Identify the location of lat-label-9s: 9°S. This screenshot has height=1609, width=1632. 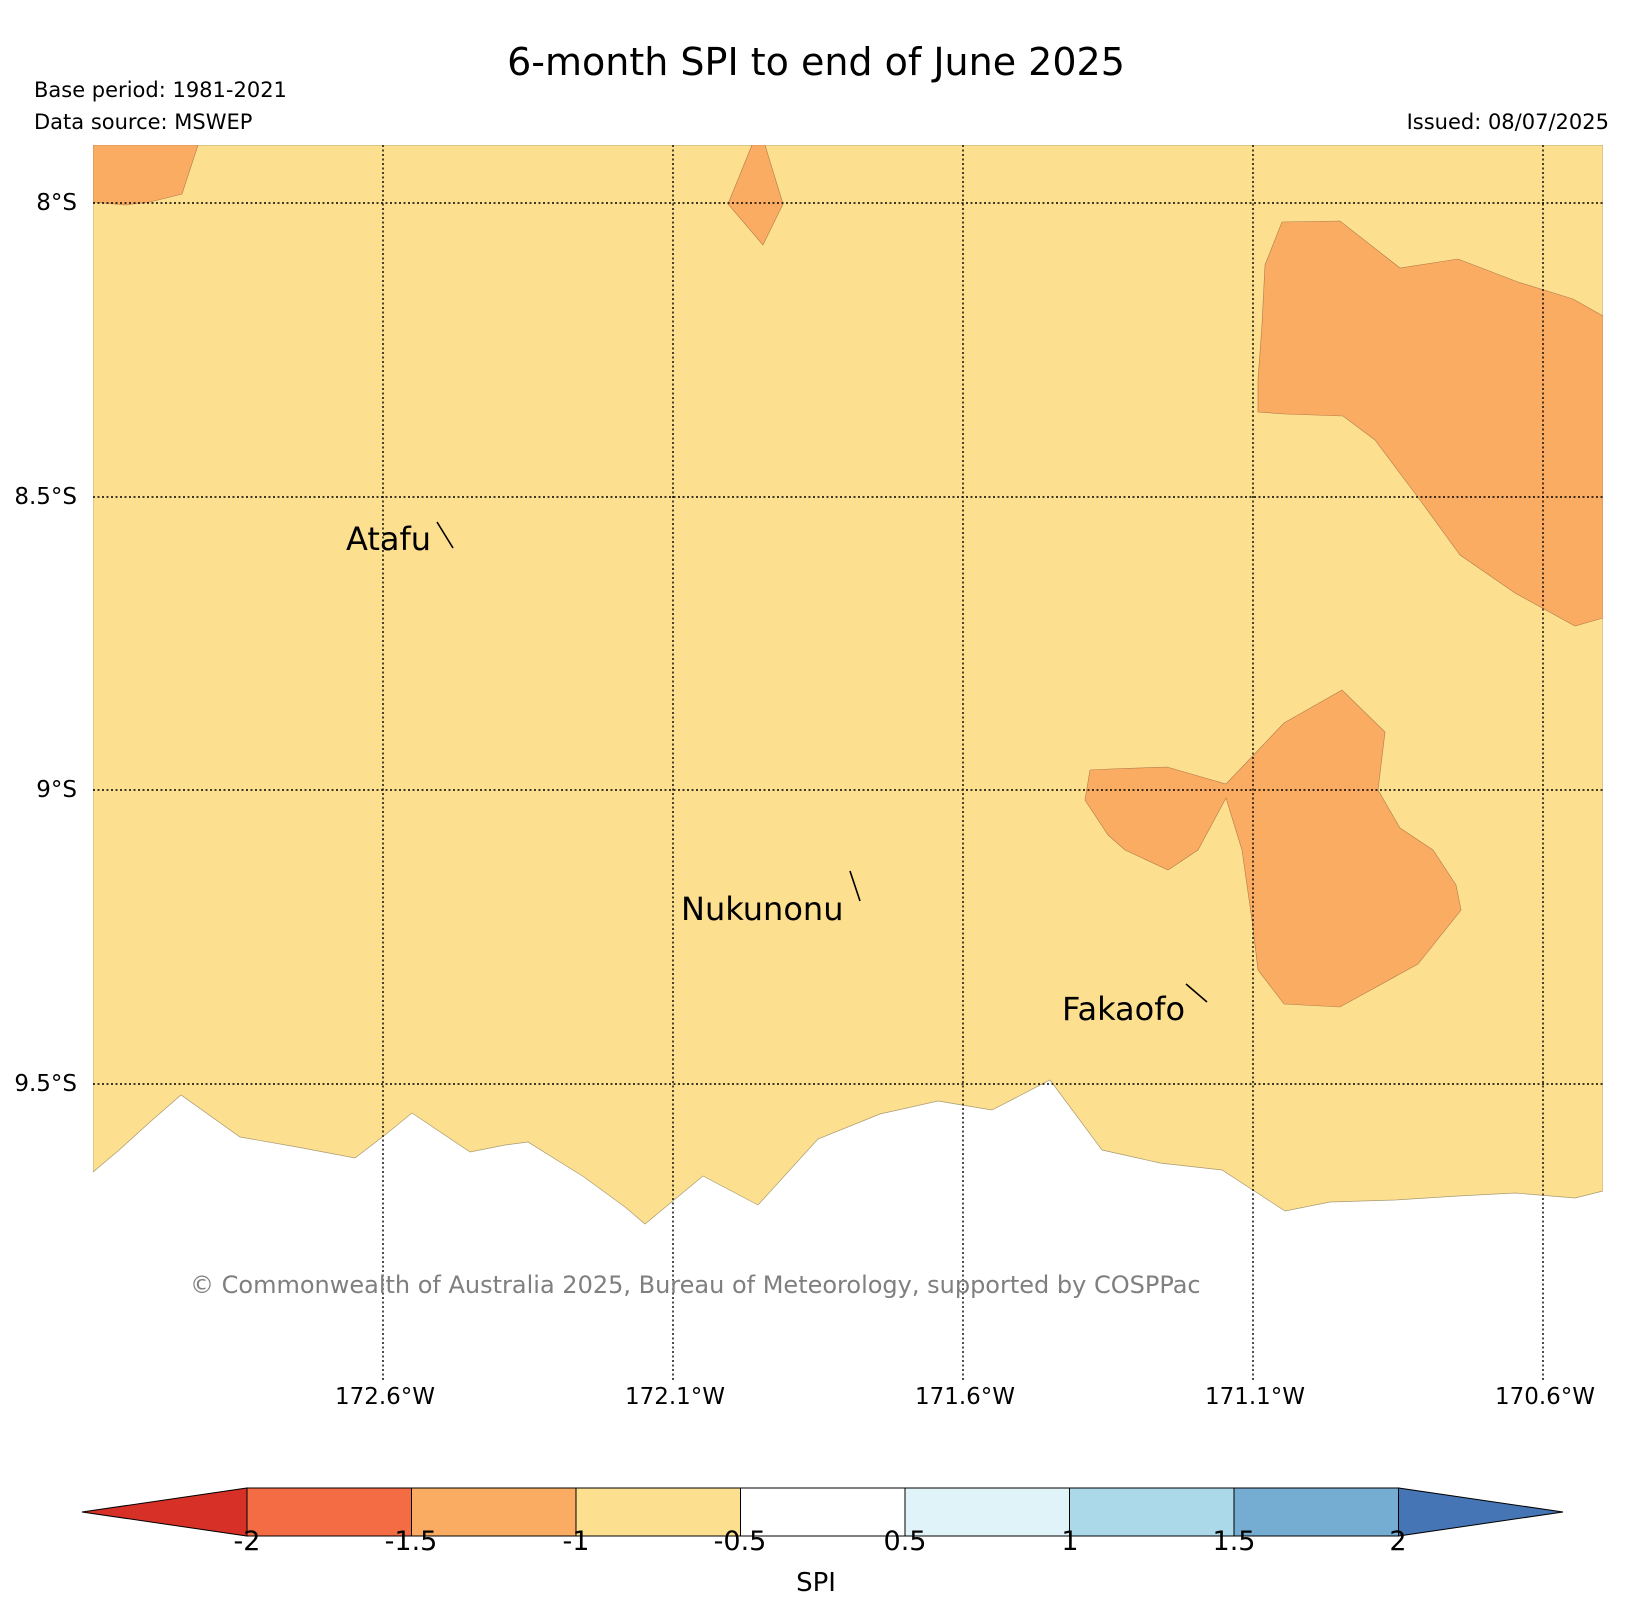
(56, 790).